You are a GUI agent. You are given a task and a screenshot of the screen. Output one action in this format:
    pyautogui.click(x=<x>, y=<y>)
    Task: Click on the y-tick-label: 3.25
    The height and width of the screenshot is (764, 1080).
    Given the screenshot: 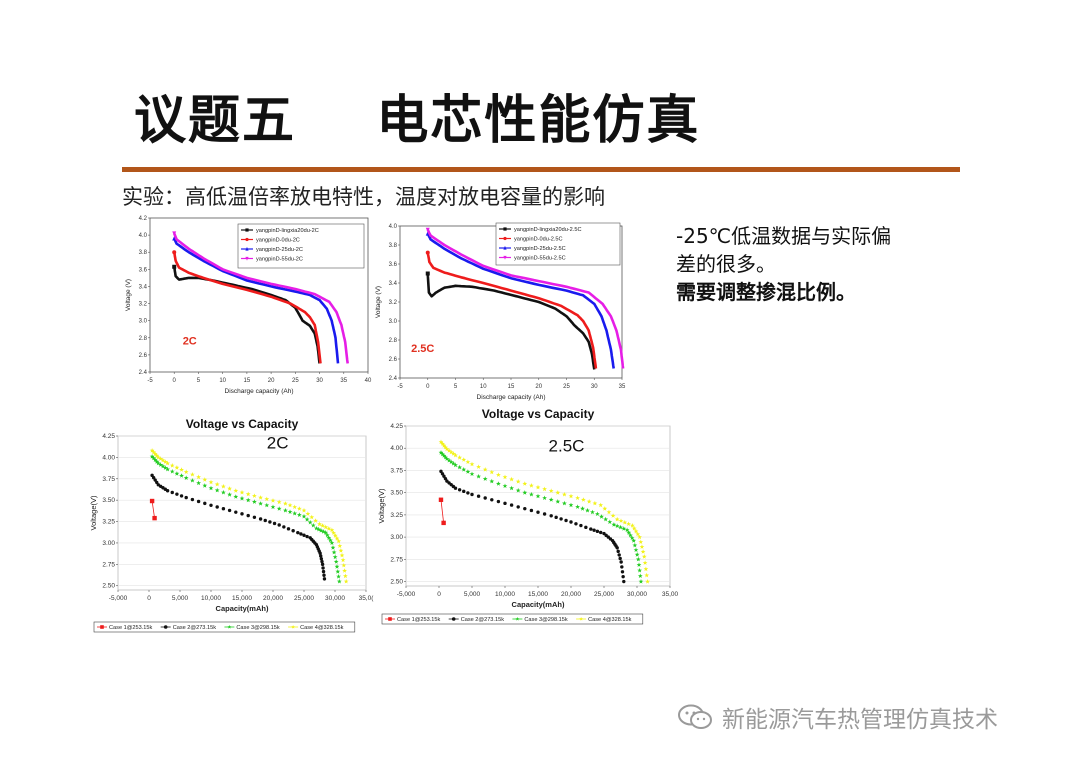 What is the action you would take?
    pyautogui.click(x=396, y=515)
    